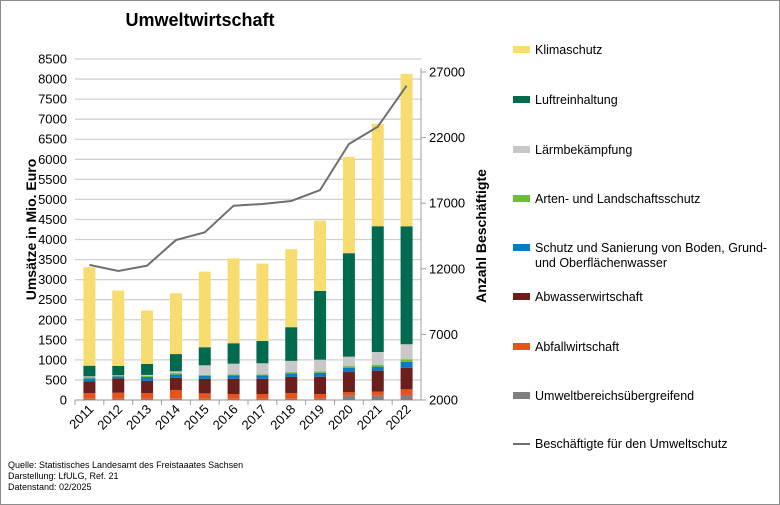 Image resolution: width=780 pixels, height=505 pixels. Describe the element at coordinates (52, 339) in the screenshot. I see `y-tick-label: 1500` at that location.